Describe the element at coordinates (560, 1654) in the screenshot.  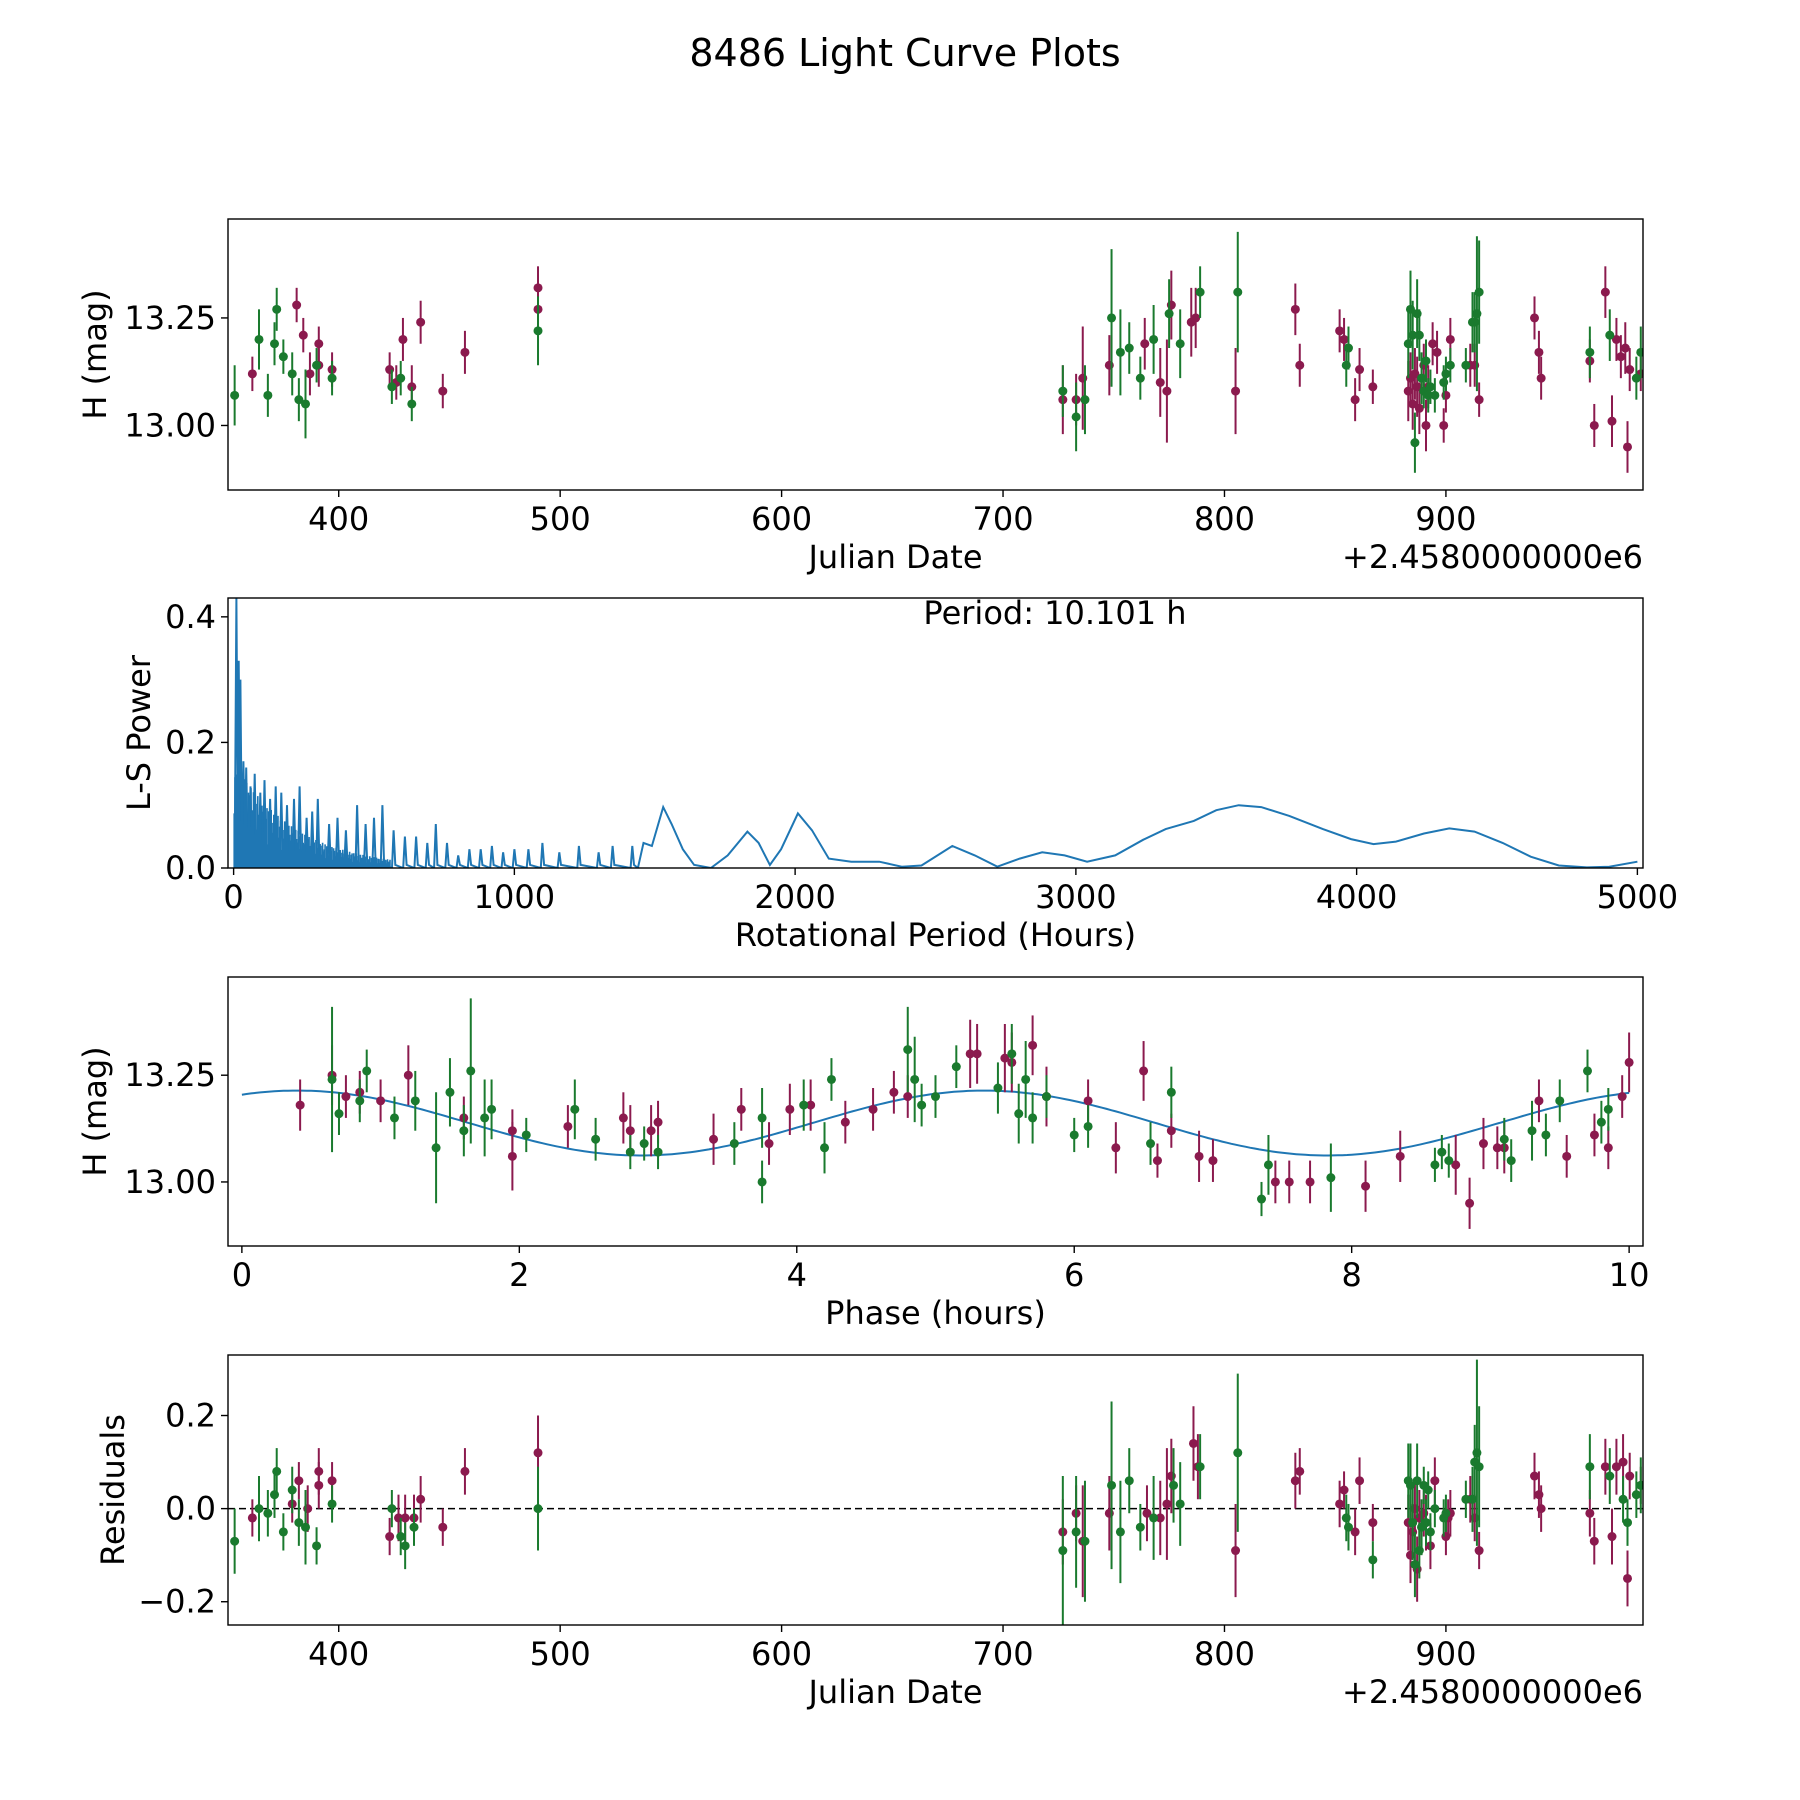
I see `x-tick-label: 500` at that location.